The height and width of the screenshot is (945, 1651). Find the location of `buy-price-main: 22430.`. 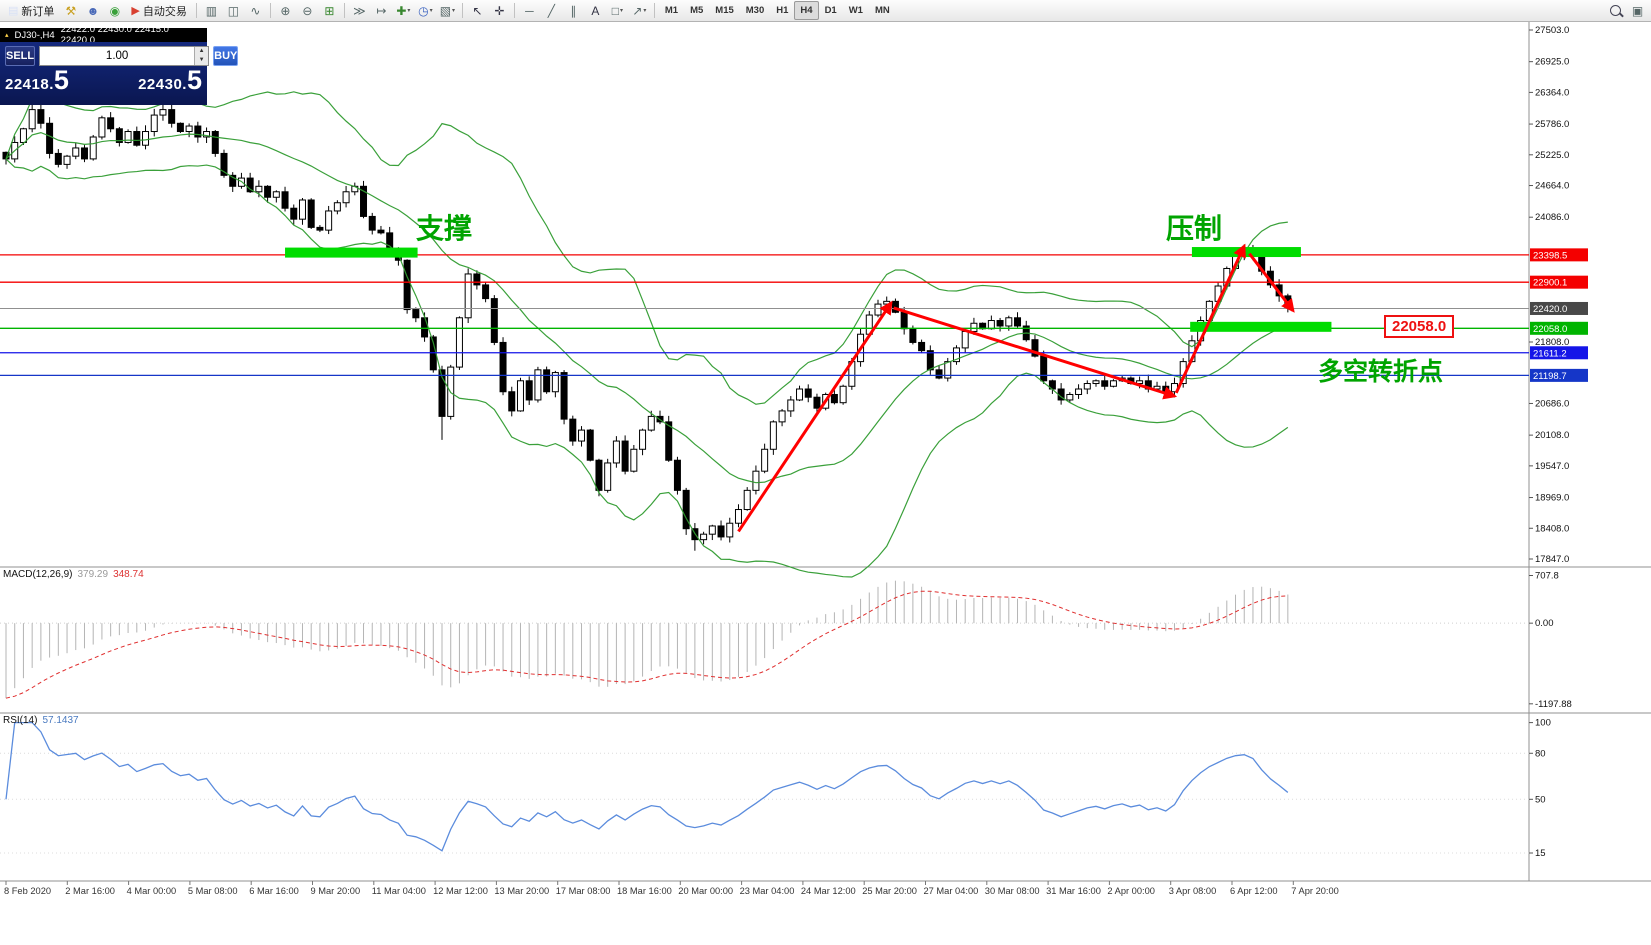

buy-price-main: 22430. is located at coordinates (162, 84).